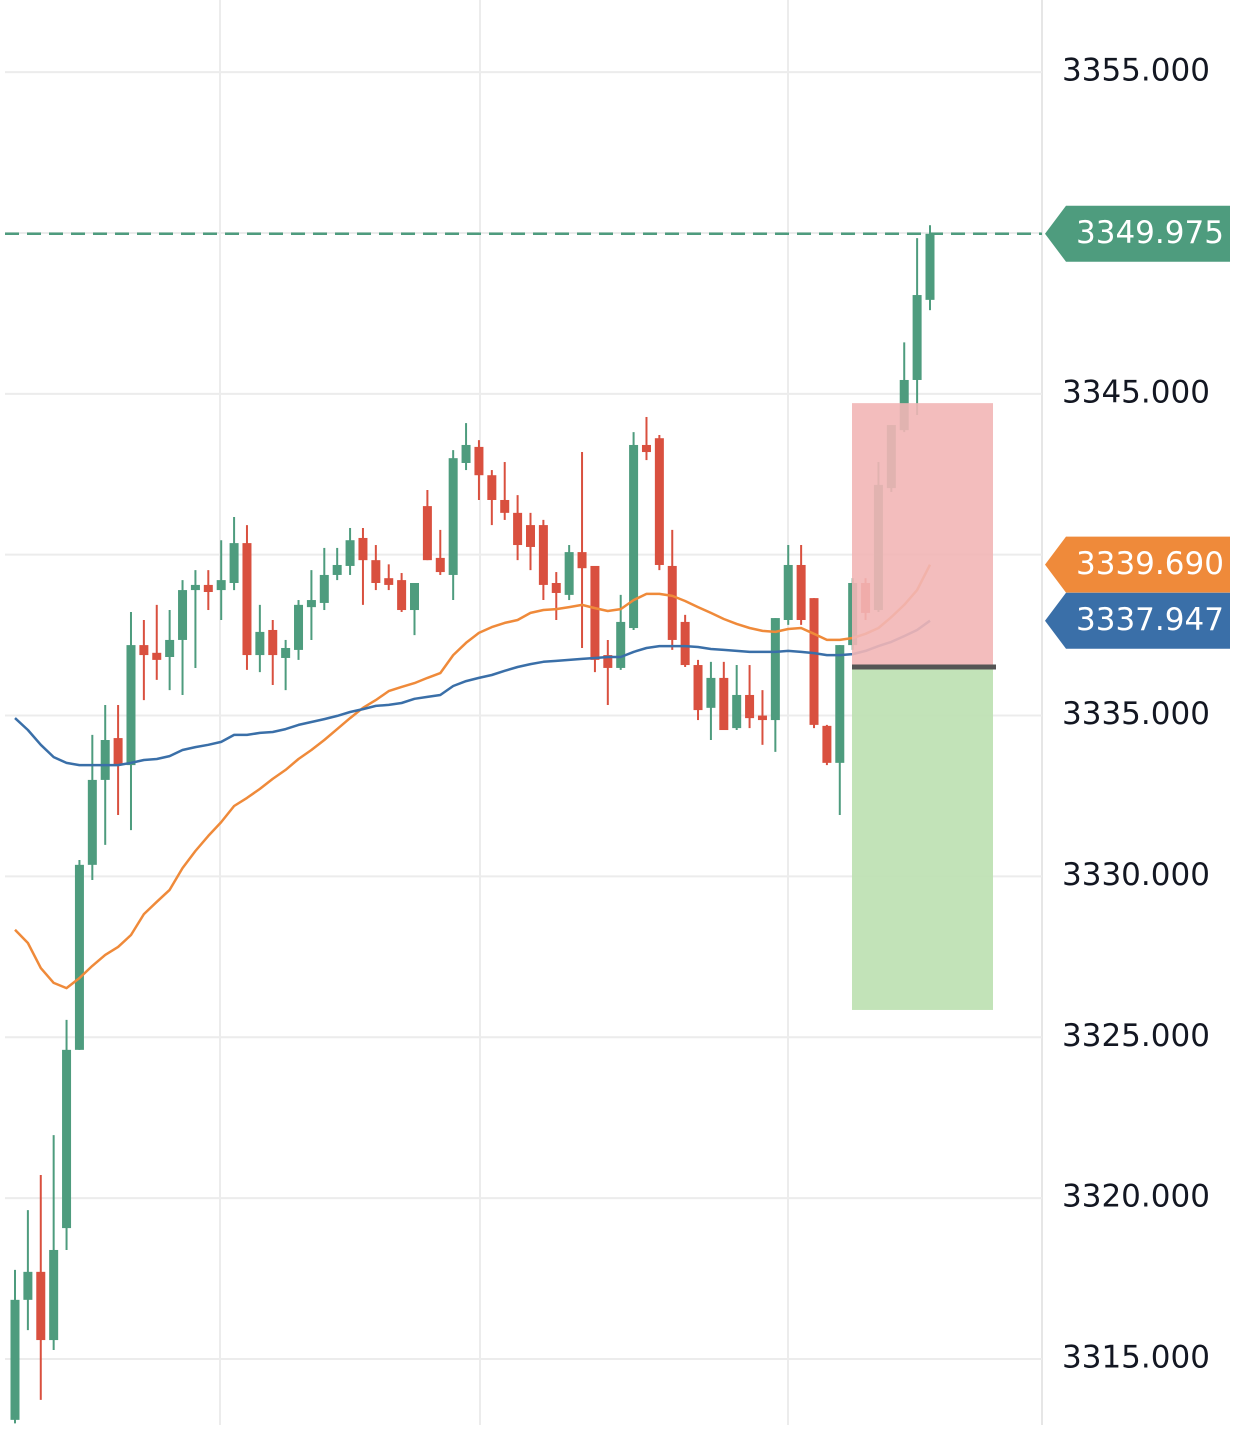 The image size is (1242, 1429). Describe the element at coordinates (472, 693) in the screenshot. I see `moving-average-line` at that location.